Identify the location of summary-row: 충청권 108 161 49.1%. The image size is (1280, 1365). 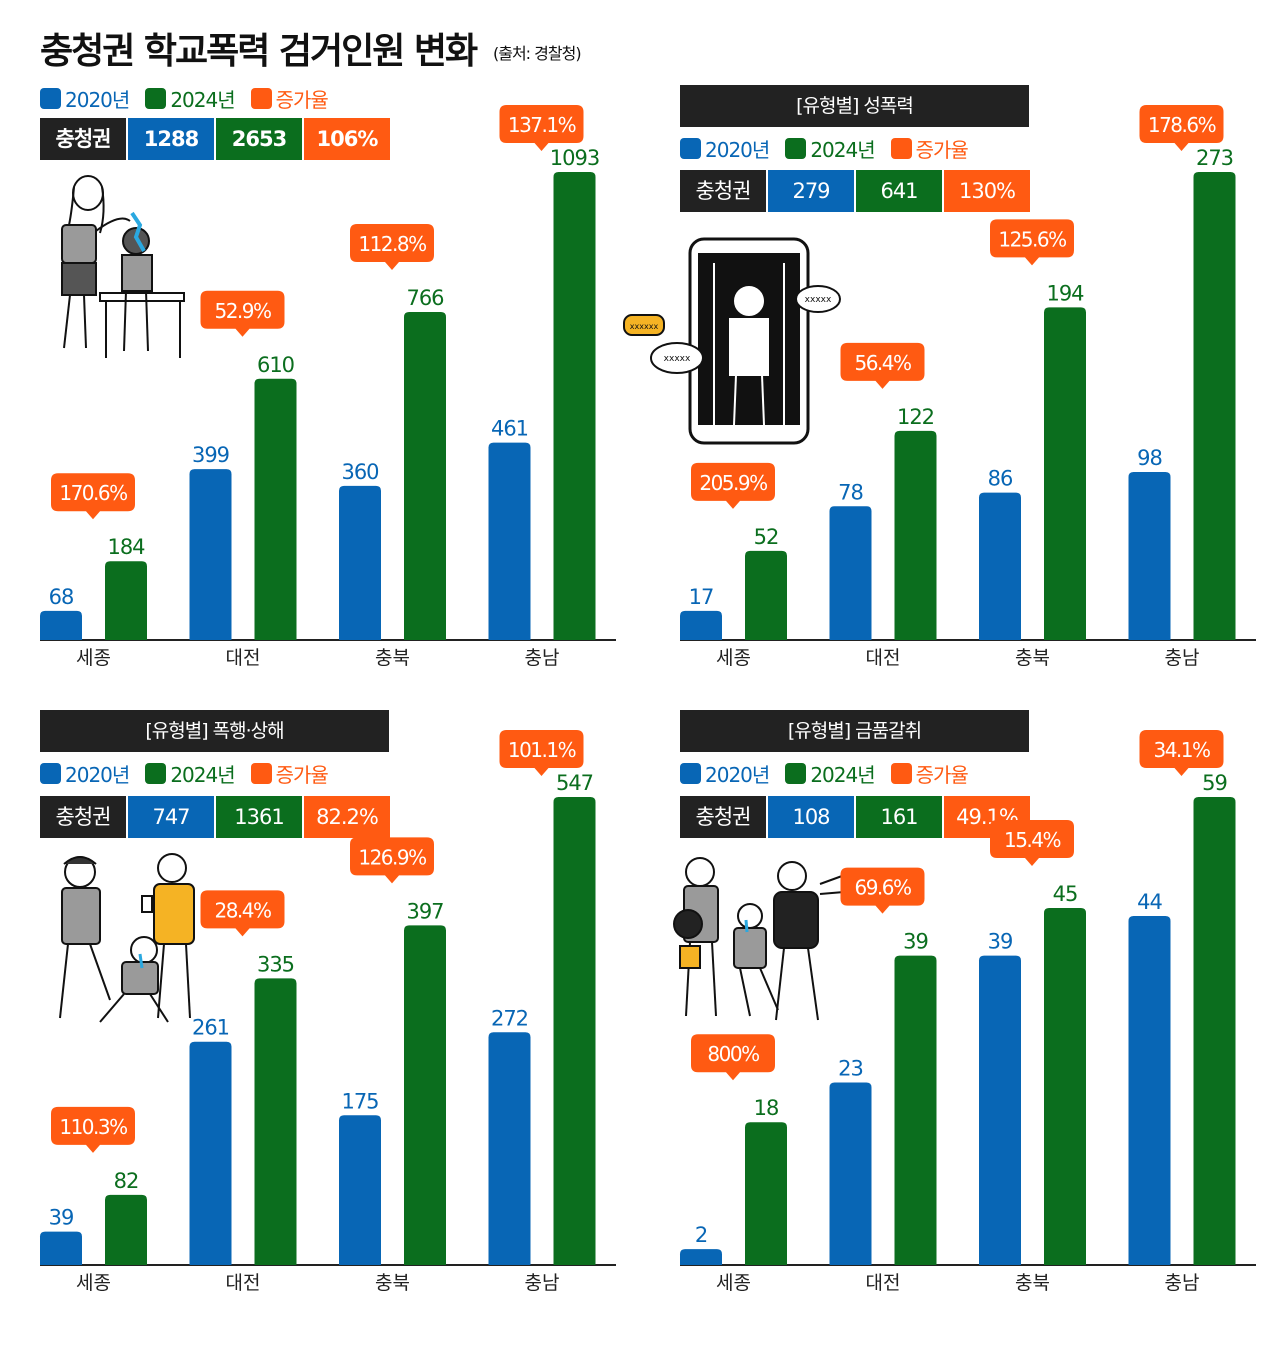
(856, 817).